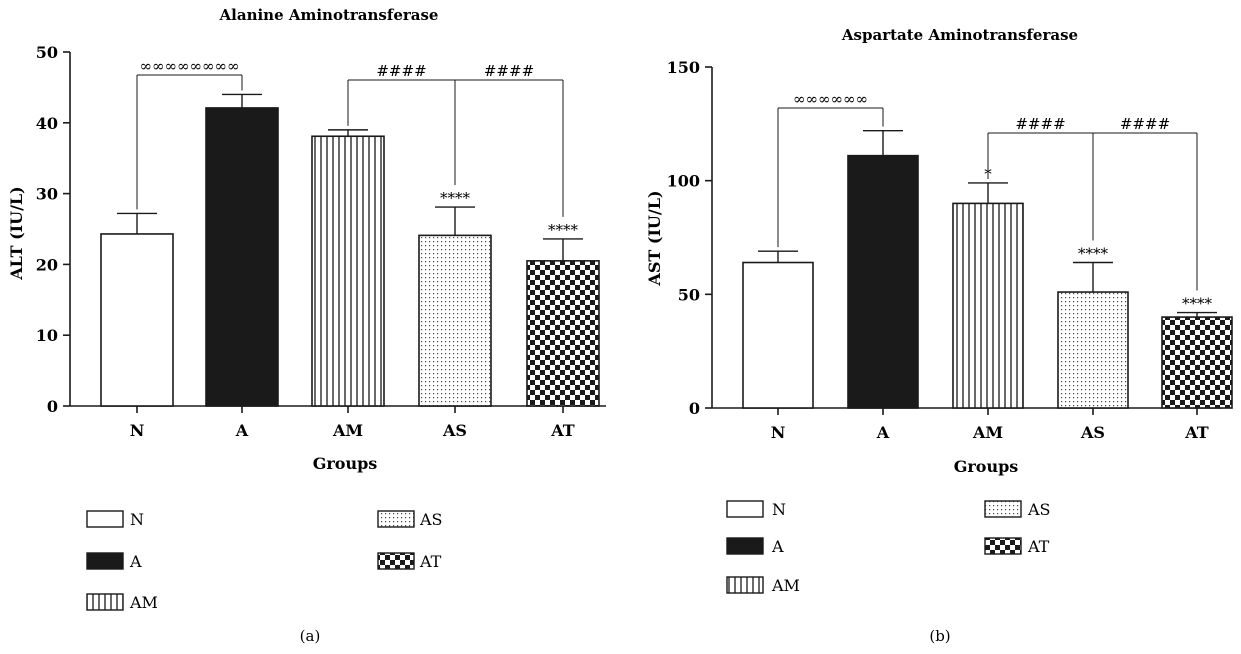 The width and height of the screenshot is (1241, 654). Describe the element at coordinates (830, 99) in the screenshot. I see `comparison-label: ∞∞∞∞∞∞` at that location.